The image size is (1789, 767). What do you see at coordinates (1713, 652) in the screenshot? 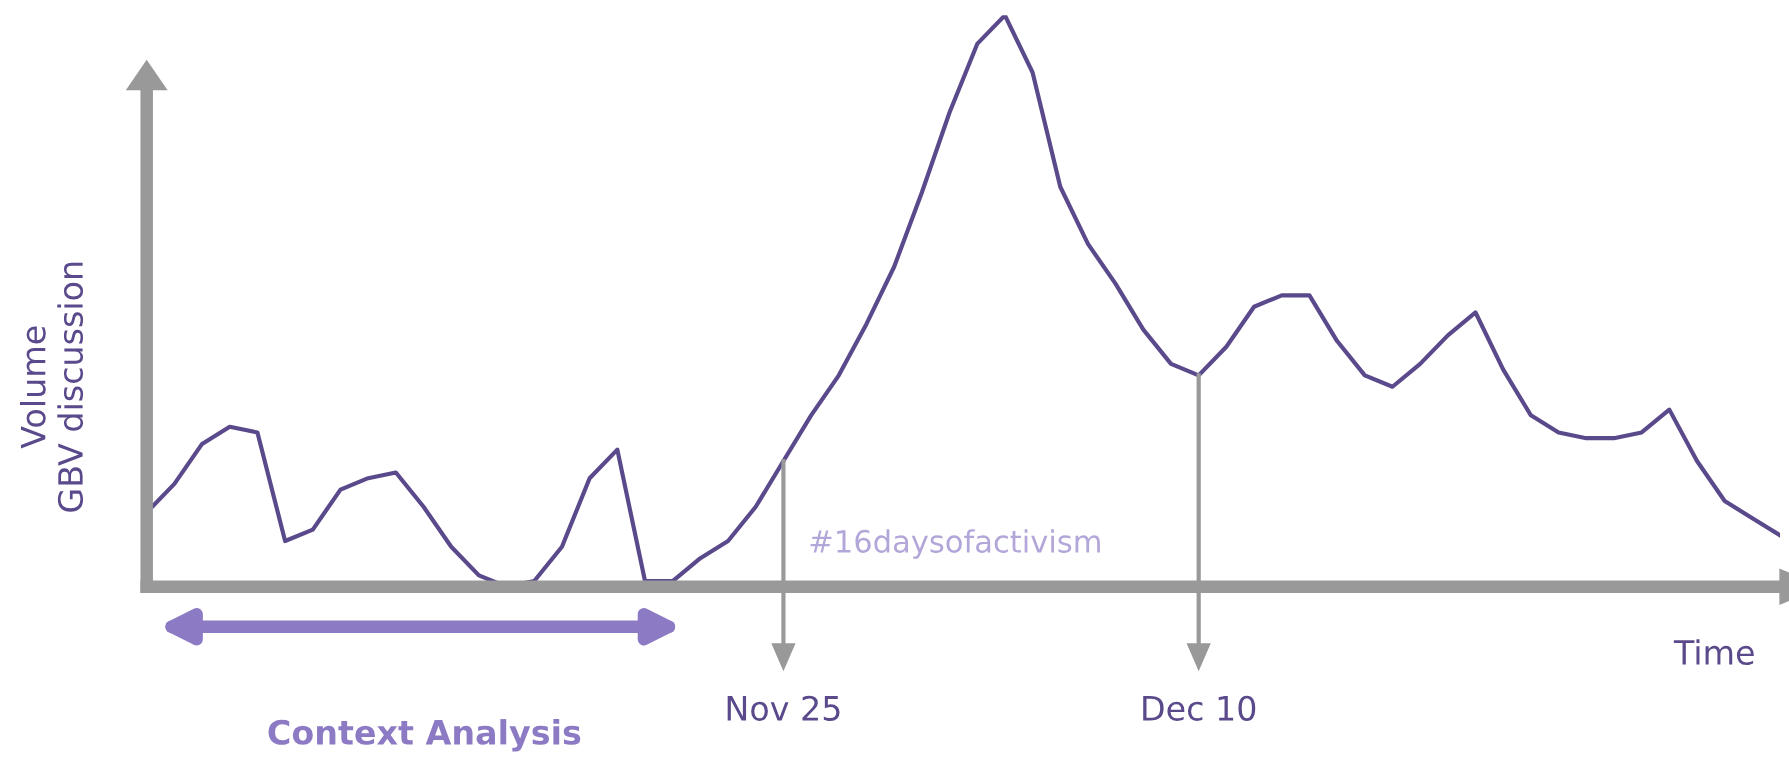
I see `x-axis-title: Time` at bounding box center [1713, 652].